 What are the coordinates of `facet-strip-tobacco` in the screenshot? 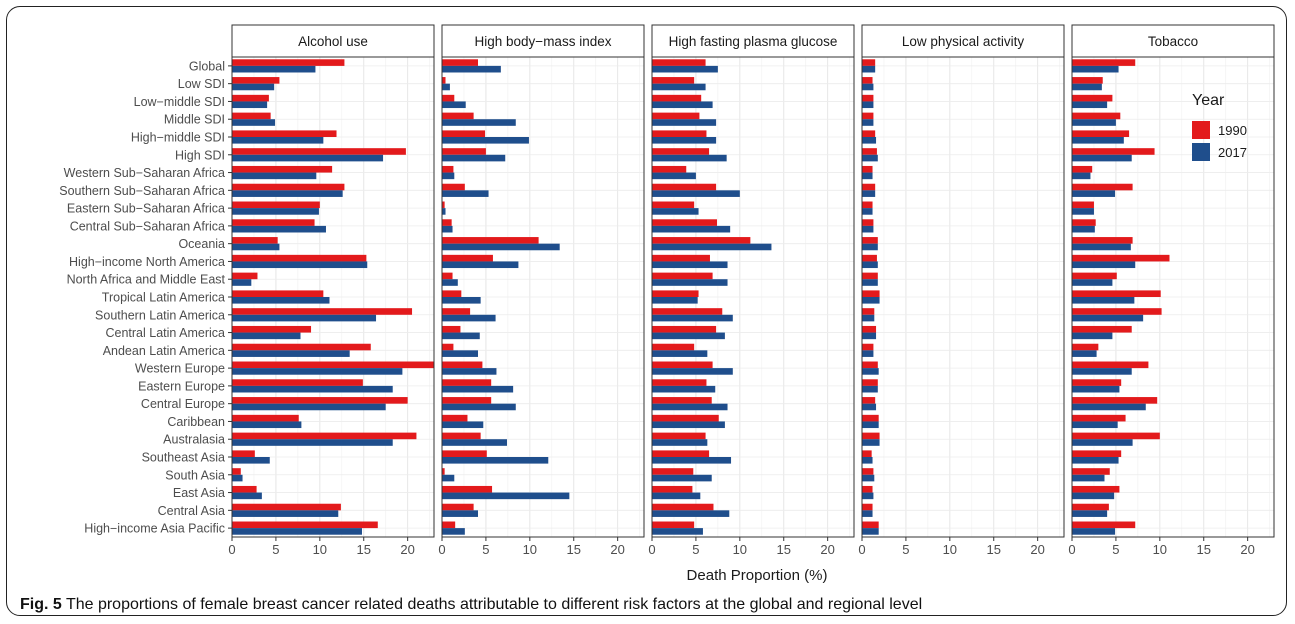 It's located at (1173, 41).